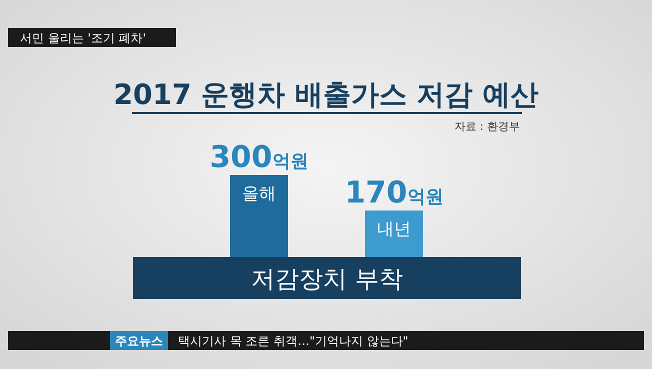 This screenshot has height=369, width=652. What do you see at coordinates (327, 279) in the screenshot?
I see `x-axis-title: 저감장치 부착` at bounding box center [327, 279].